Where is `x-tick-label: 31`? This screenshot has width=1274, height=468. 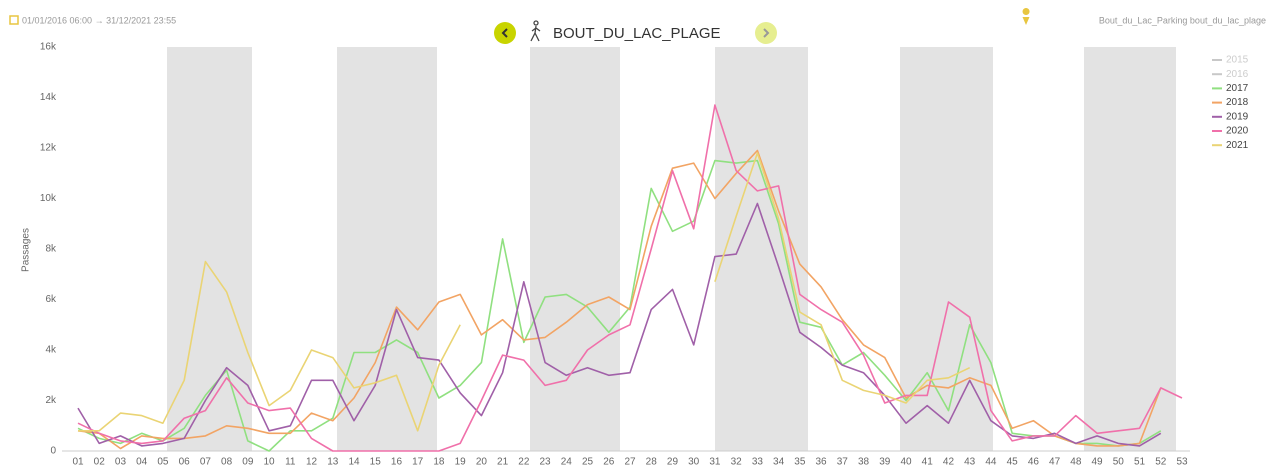 x-tick-label: 31 is located at coordinates (715, 462).